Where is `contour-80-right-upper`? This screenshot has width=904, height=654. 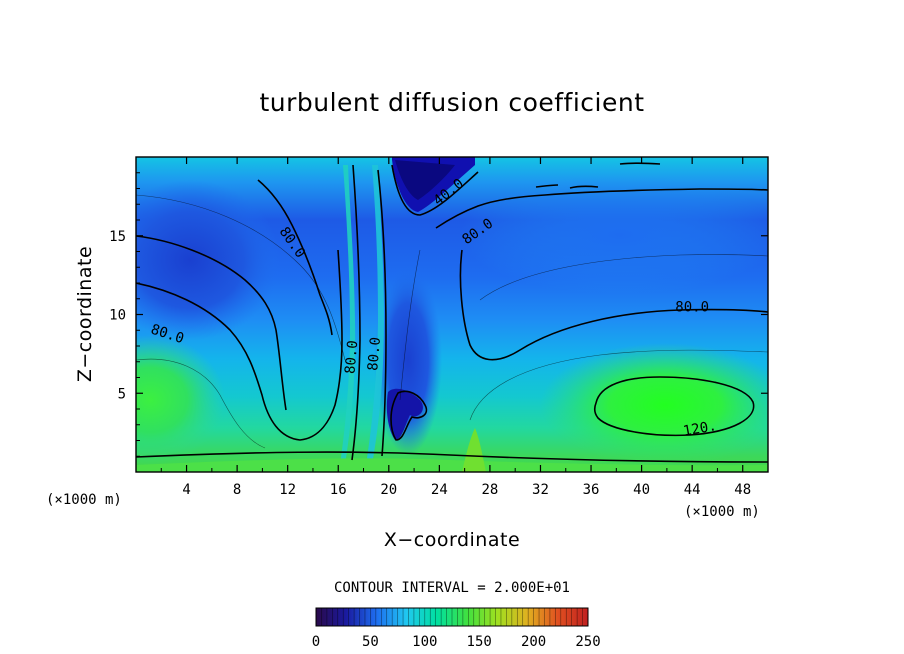
contour-80-right-upper is located at coordinates (601, 208).